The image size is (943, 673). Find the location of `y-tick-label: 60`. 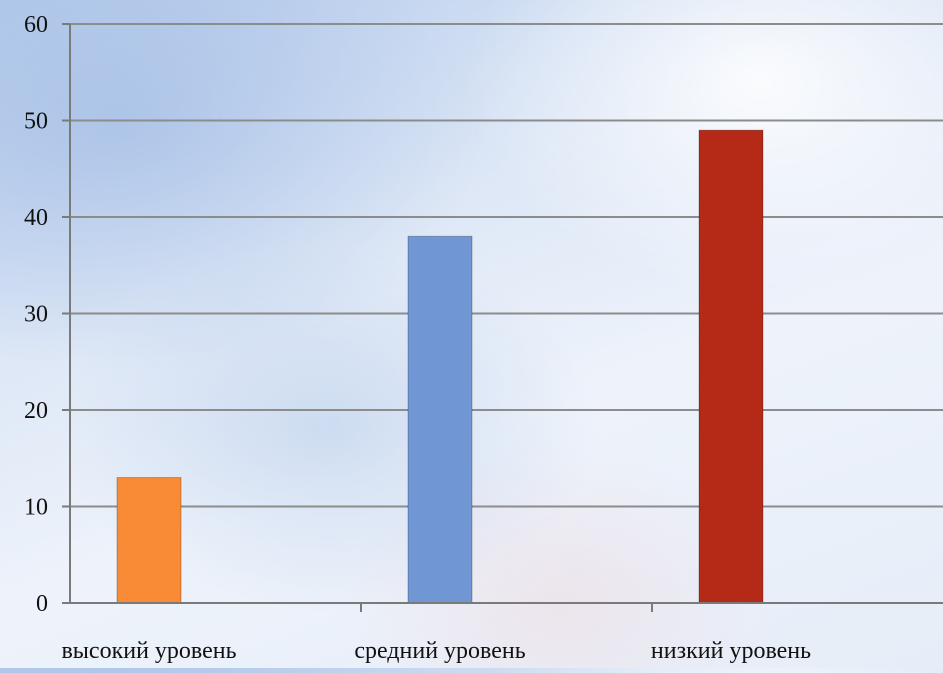

y-tick-label: 60 is located at coordinates (36, 25).